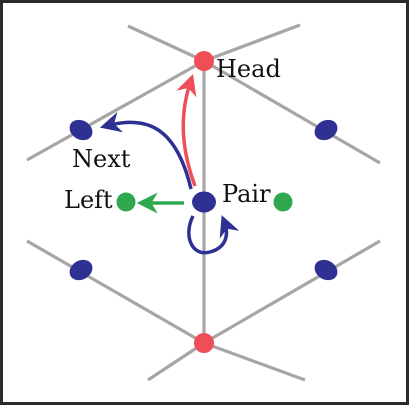  I want to click on edge-top-right, so click(252, 43).